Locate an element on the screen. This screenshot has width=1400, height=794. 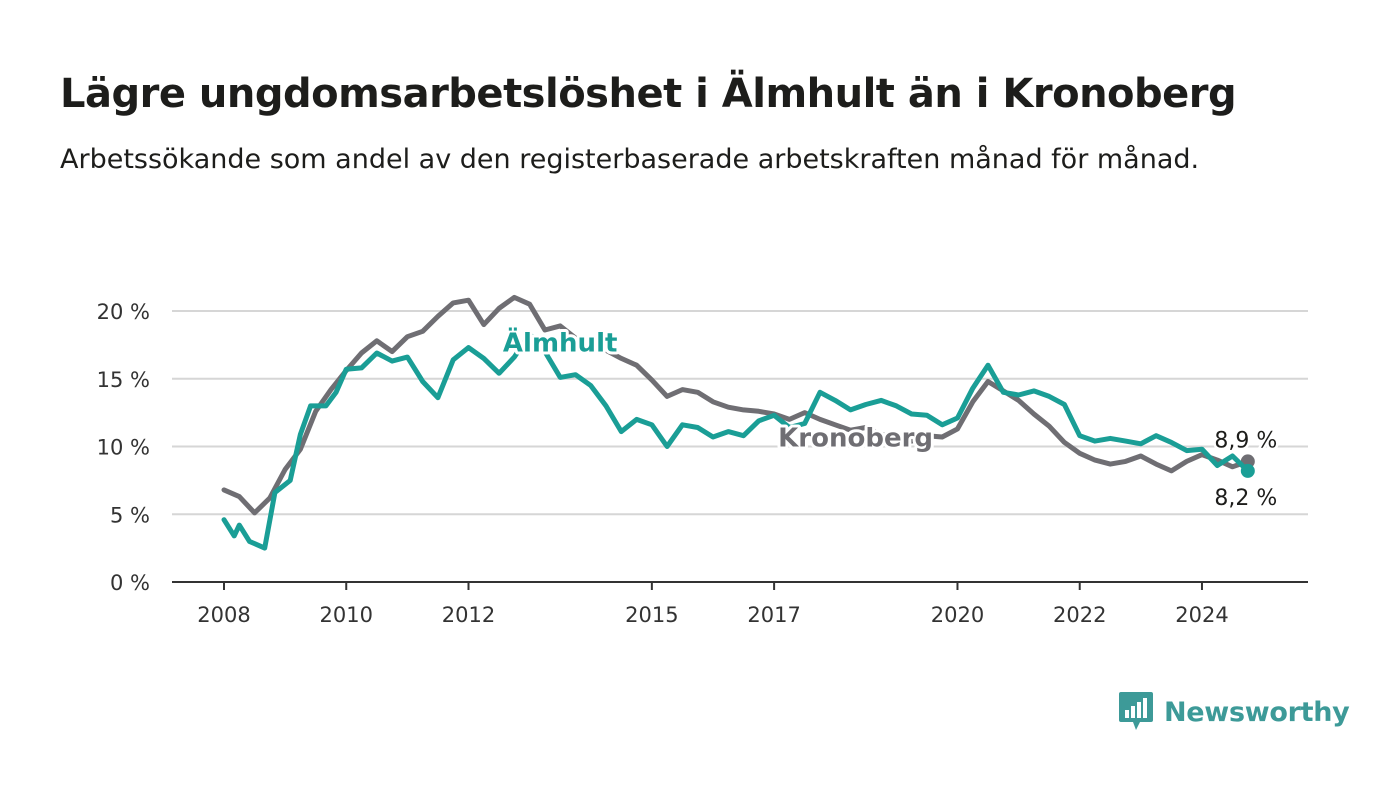
x-tick-label: 2017 is located at coordinates (773, 615).